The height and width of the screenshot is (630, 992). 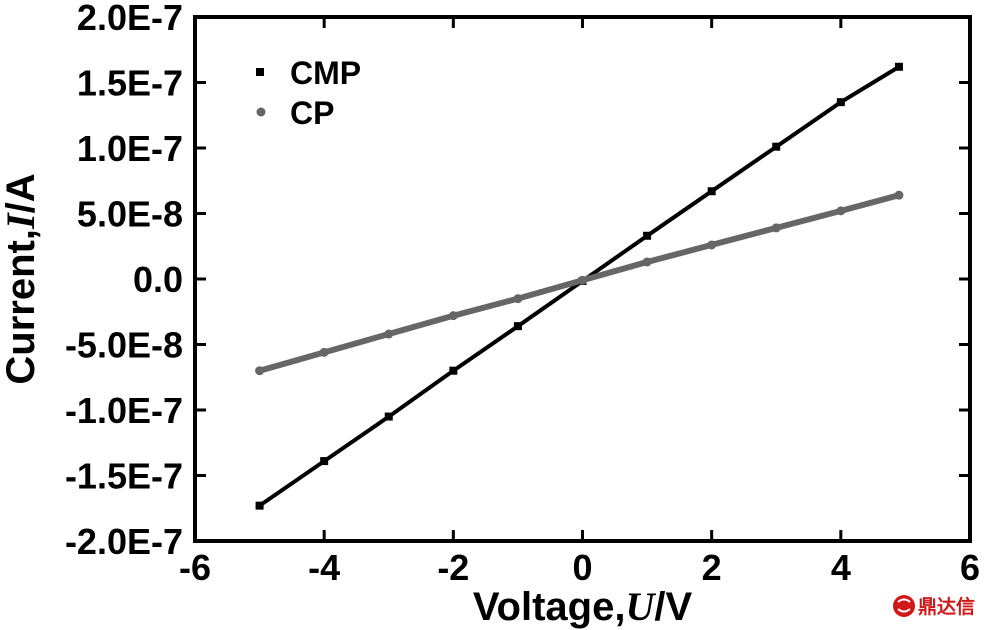 What do you see at coordinates (130, 83) in the screenshot?
I see `y-tick-label: 1.5E-7` at bounding box center [130, 83].